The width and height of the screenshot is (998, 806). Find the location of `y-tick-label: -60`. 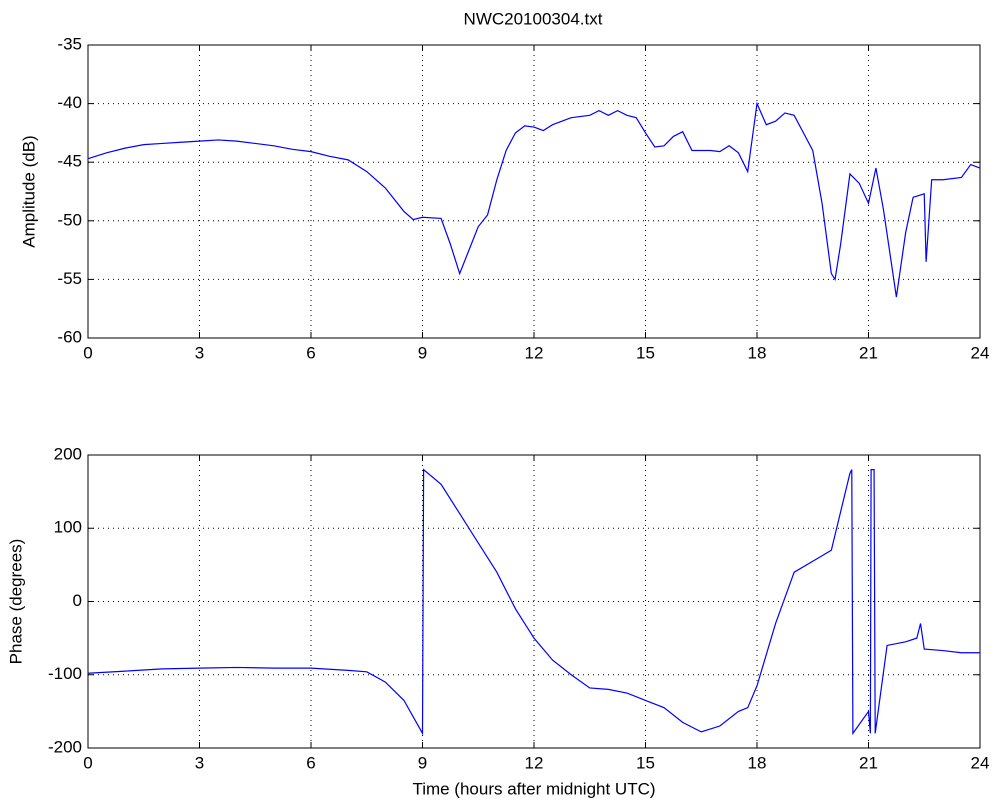

y-tick-label: -60 is located at coordinates (69, 336).